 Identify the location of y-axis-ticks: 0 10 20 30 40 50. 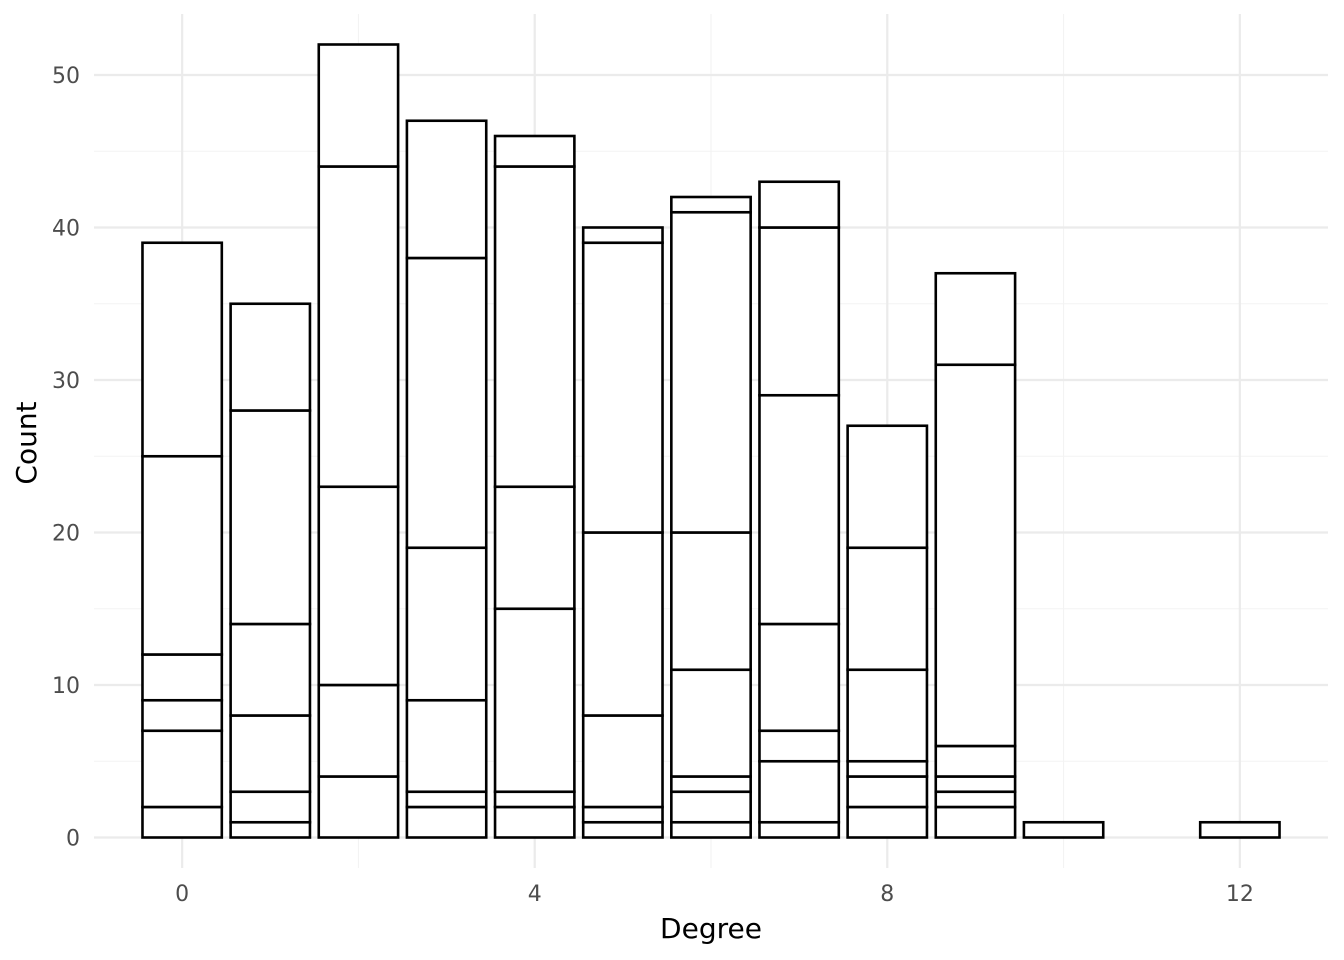
(66, 458).